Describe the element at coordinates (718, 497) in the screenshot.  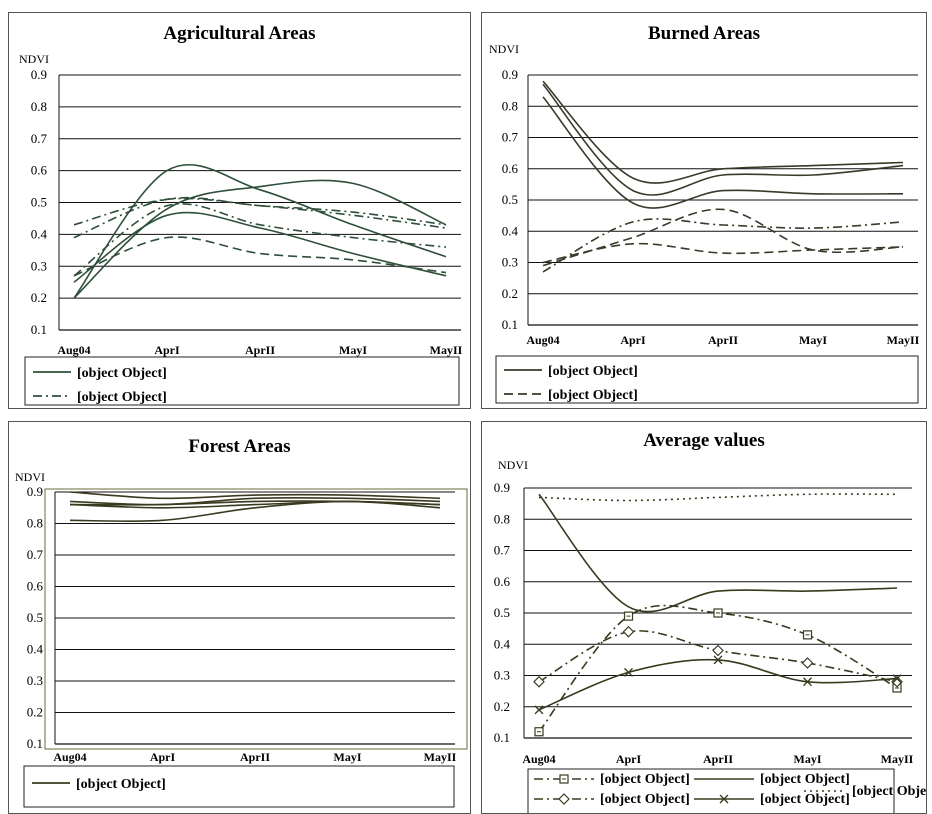
I see `series-e` at that location.